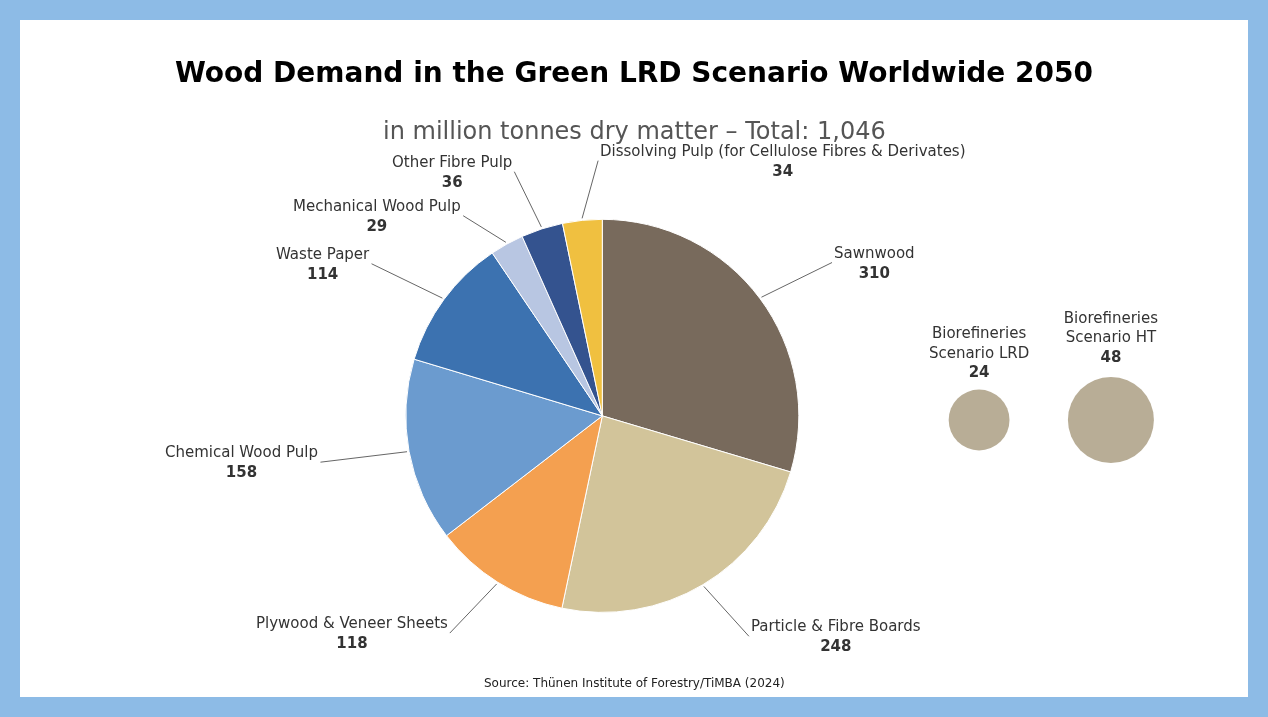 The width and height of the screenshot is (1268, 717). Describe the element at coordinates (836, 645) in the screenshot. I see `data-label: 248` at that location.